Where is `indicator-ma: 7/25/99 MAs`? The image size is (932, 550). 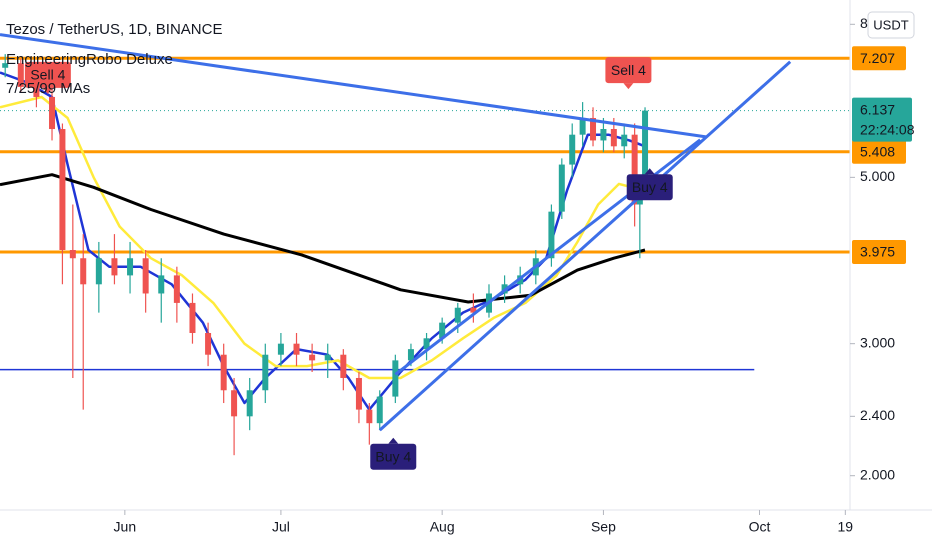
indicator-ma: 7/25/99 MAs is located at coordinates (48, 88).